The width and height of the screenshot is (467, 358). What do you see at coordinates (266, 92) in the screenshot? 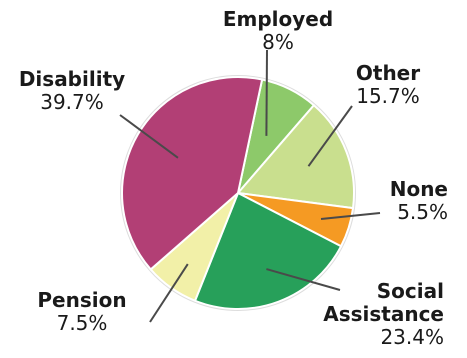
I see `leader-line-employed` at bounding box center [266, 92].